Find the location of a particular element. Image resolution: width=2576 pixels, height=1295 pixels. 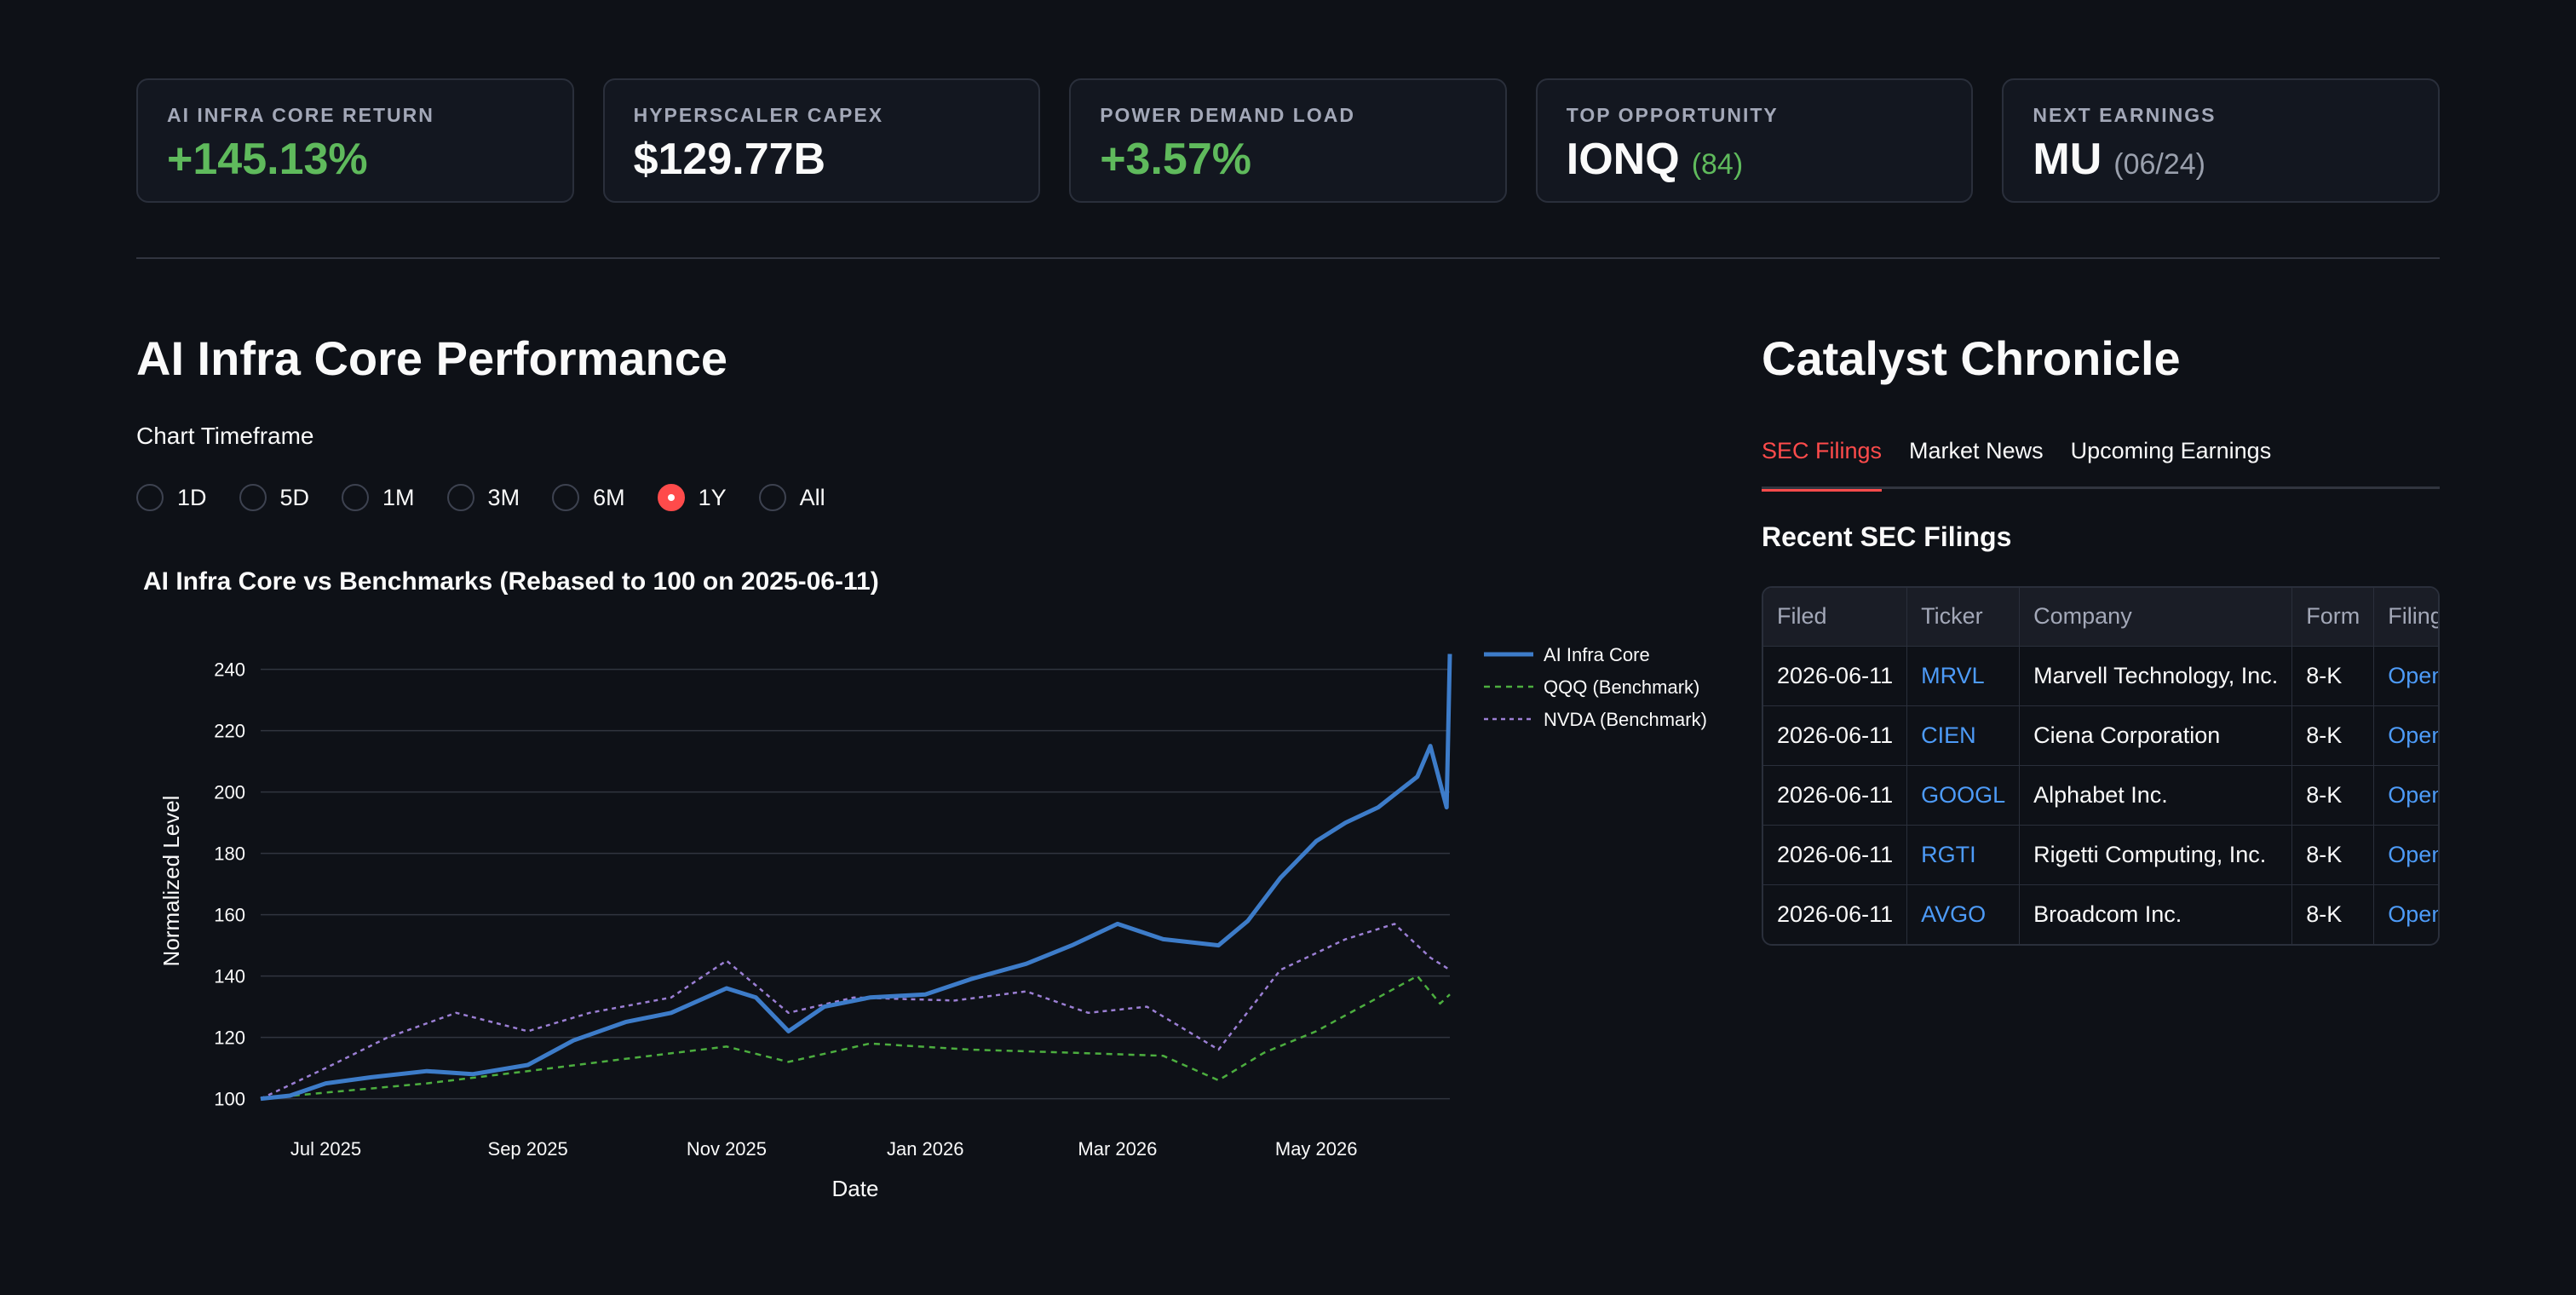

metric-card-top-opportunity: TOP OPPORTUNITY IONQ (84) is located at coordinates (1755, 140).